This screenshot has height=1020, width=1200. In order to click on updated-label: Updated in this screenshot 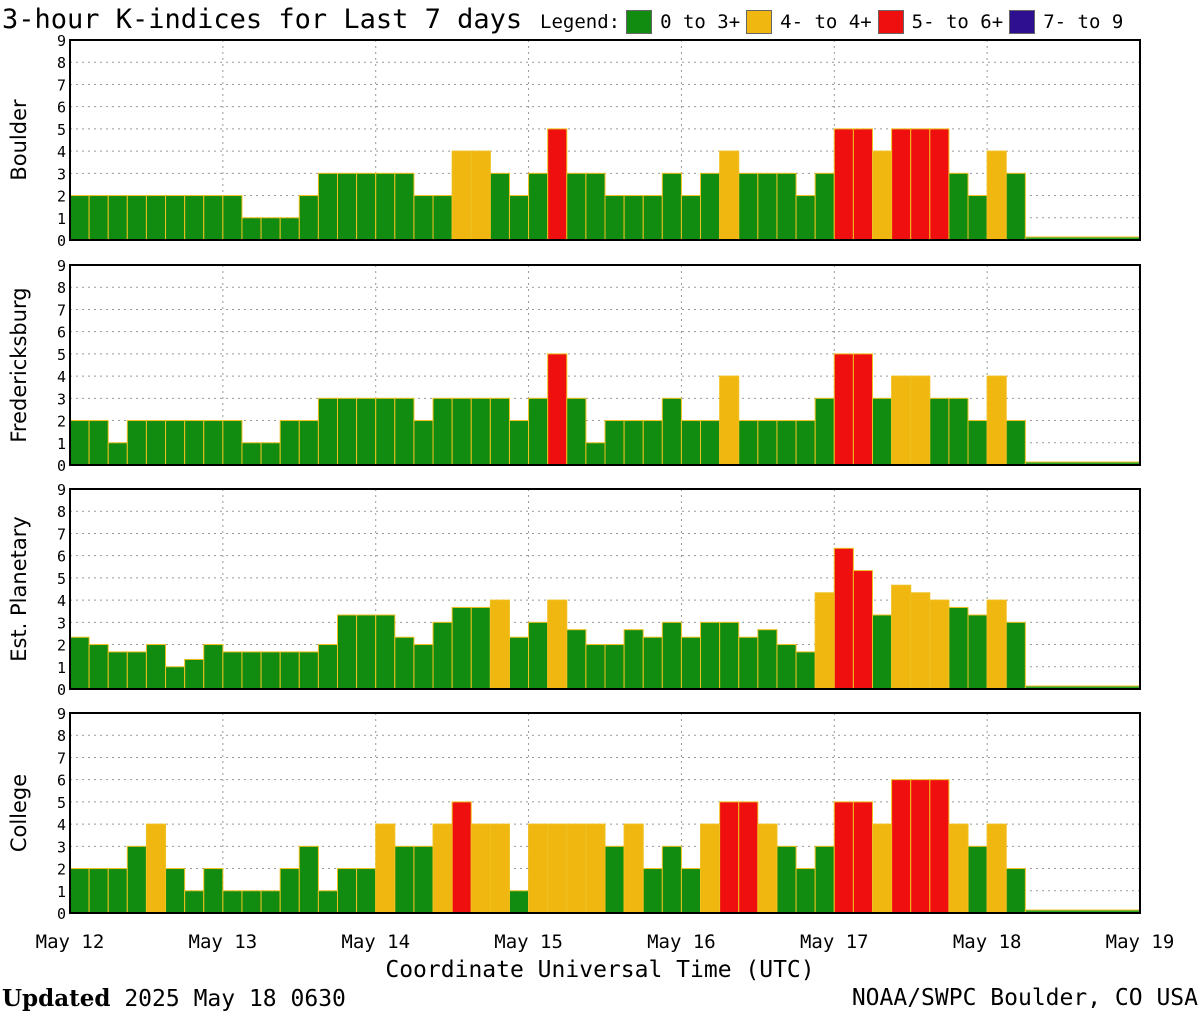, I will do `click(56, 998)`.